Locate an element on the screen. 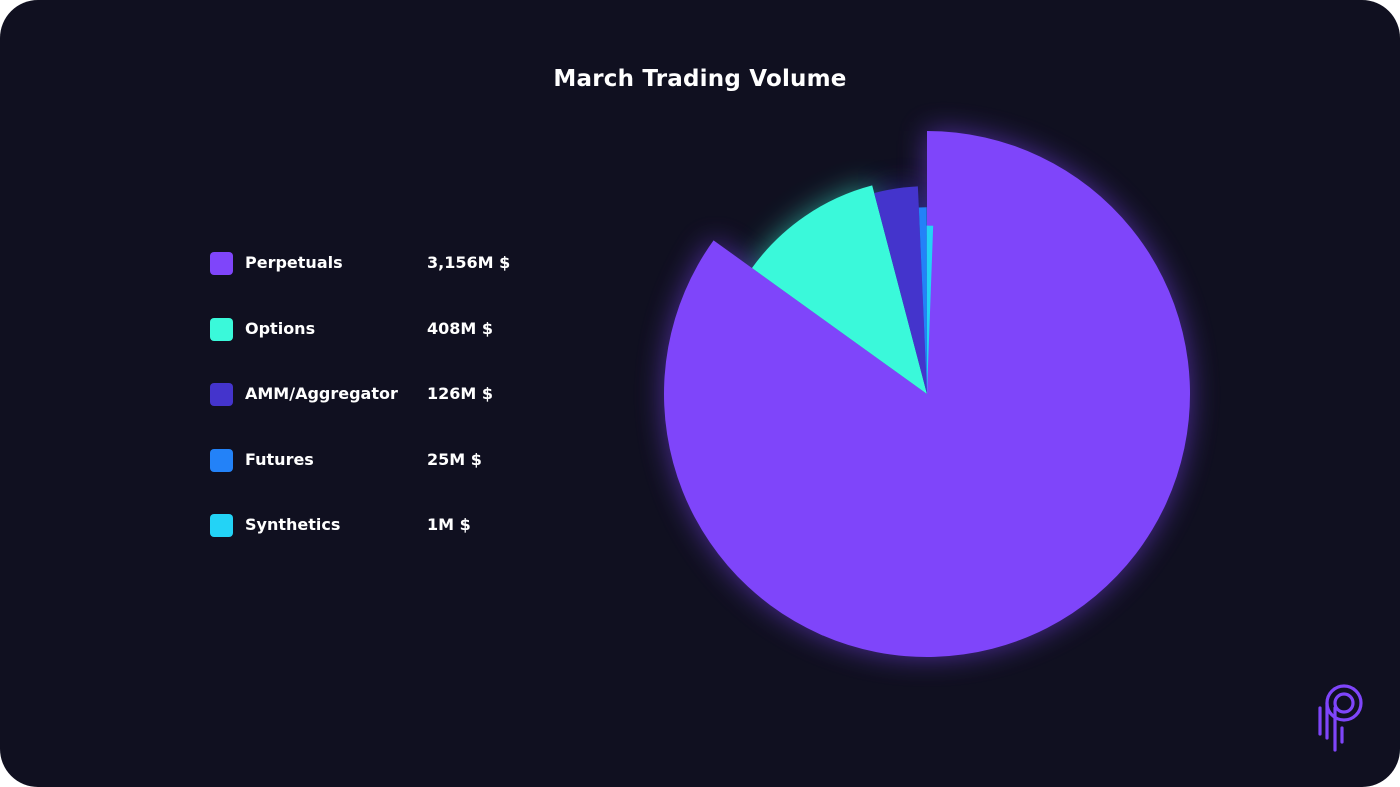 This screenshot has width=1400, height=787. legend-label: Options is located at coordinates (280, 328).